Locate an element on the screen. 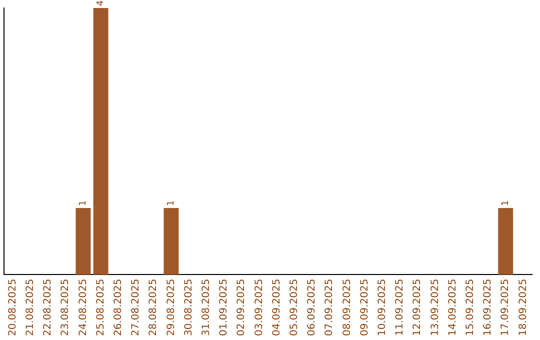 This screenshot has height=340, width=540. x-tick-label: 01.09.2025 is located at coordinates (224, 307).